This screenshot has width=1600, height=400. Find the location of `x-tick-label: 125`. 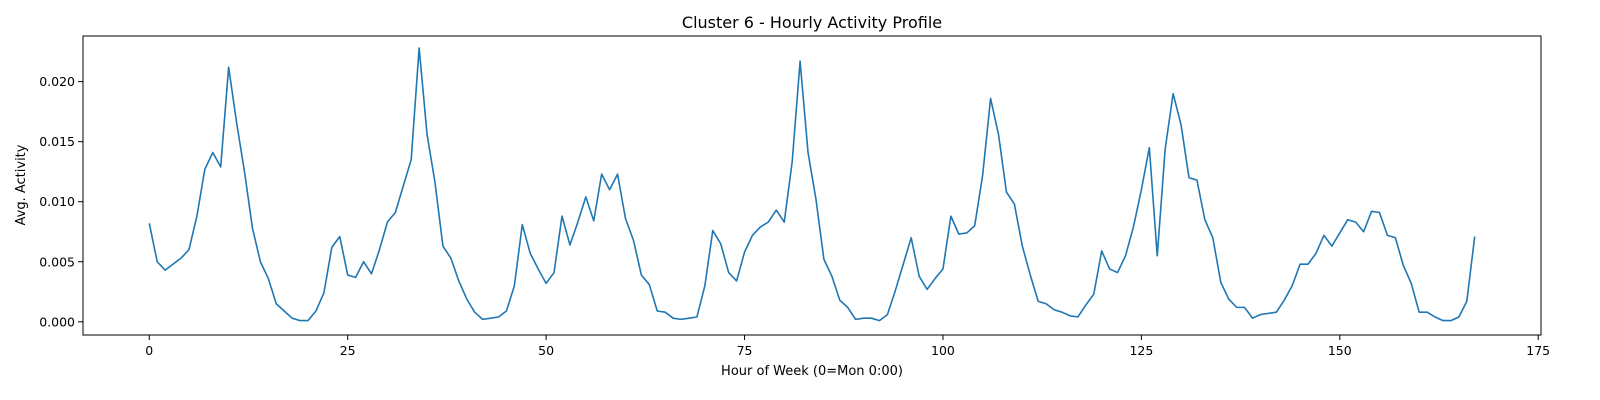

x-tick-label: 125 is located at coordinates (1141, 350).